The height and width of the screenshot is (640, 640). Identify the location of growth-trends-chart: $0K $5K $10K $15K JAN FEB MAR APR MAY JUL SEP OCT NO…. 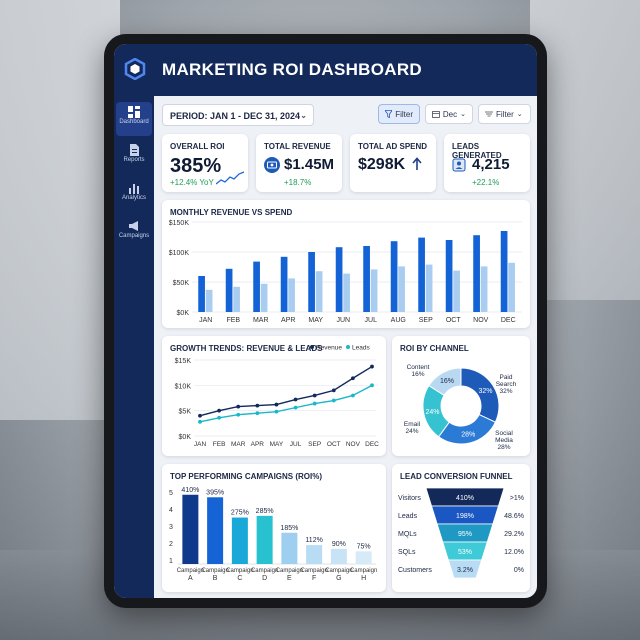
(277, 397).